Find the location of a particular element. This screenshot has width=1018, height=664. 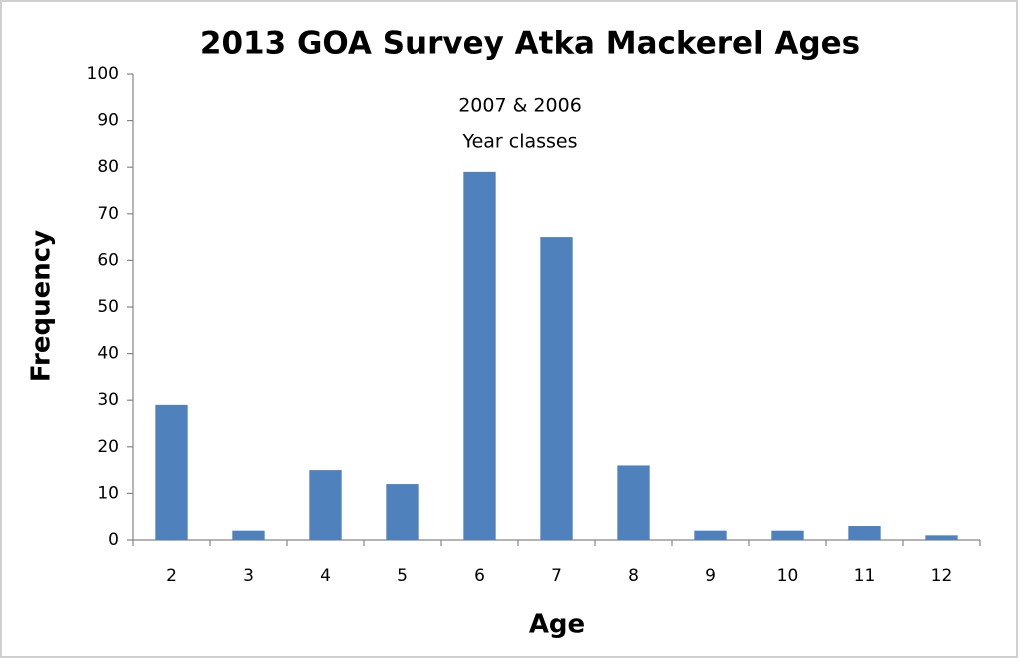

x-tick-label: 9 is located at coordinates (710, 576).